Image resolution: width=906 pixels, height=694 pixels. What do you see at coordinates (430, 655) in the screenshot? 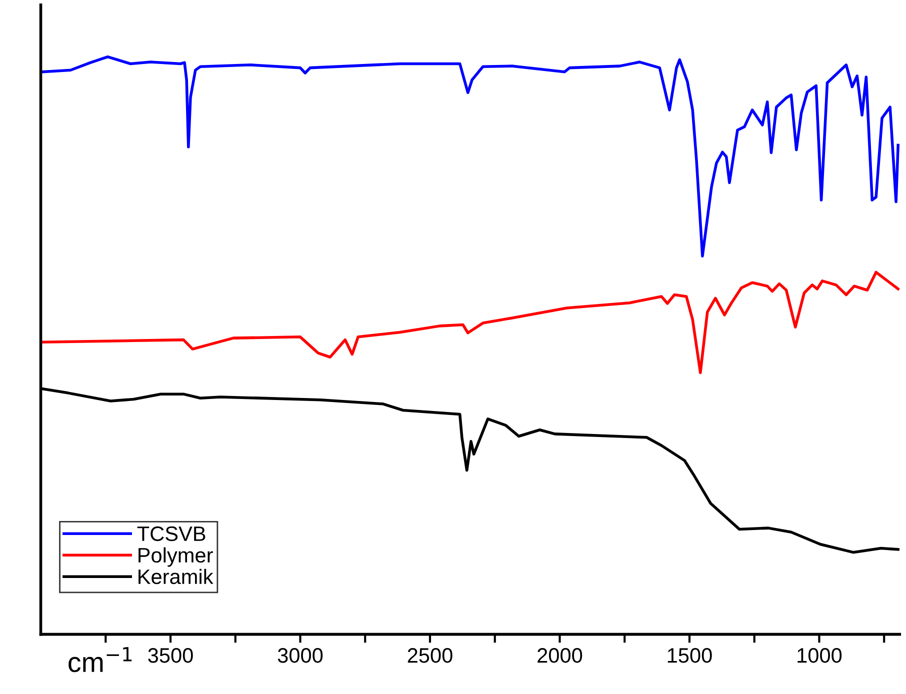
I see `x-tick-label: 2500` at bounding box center [430, 655].